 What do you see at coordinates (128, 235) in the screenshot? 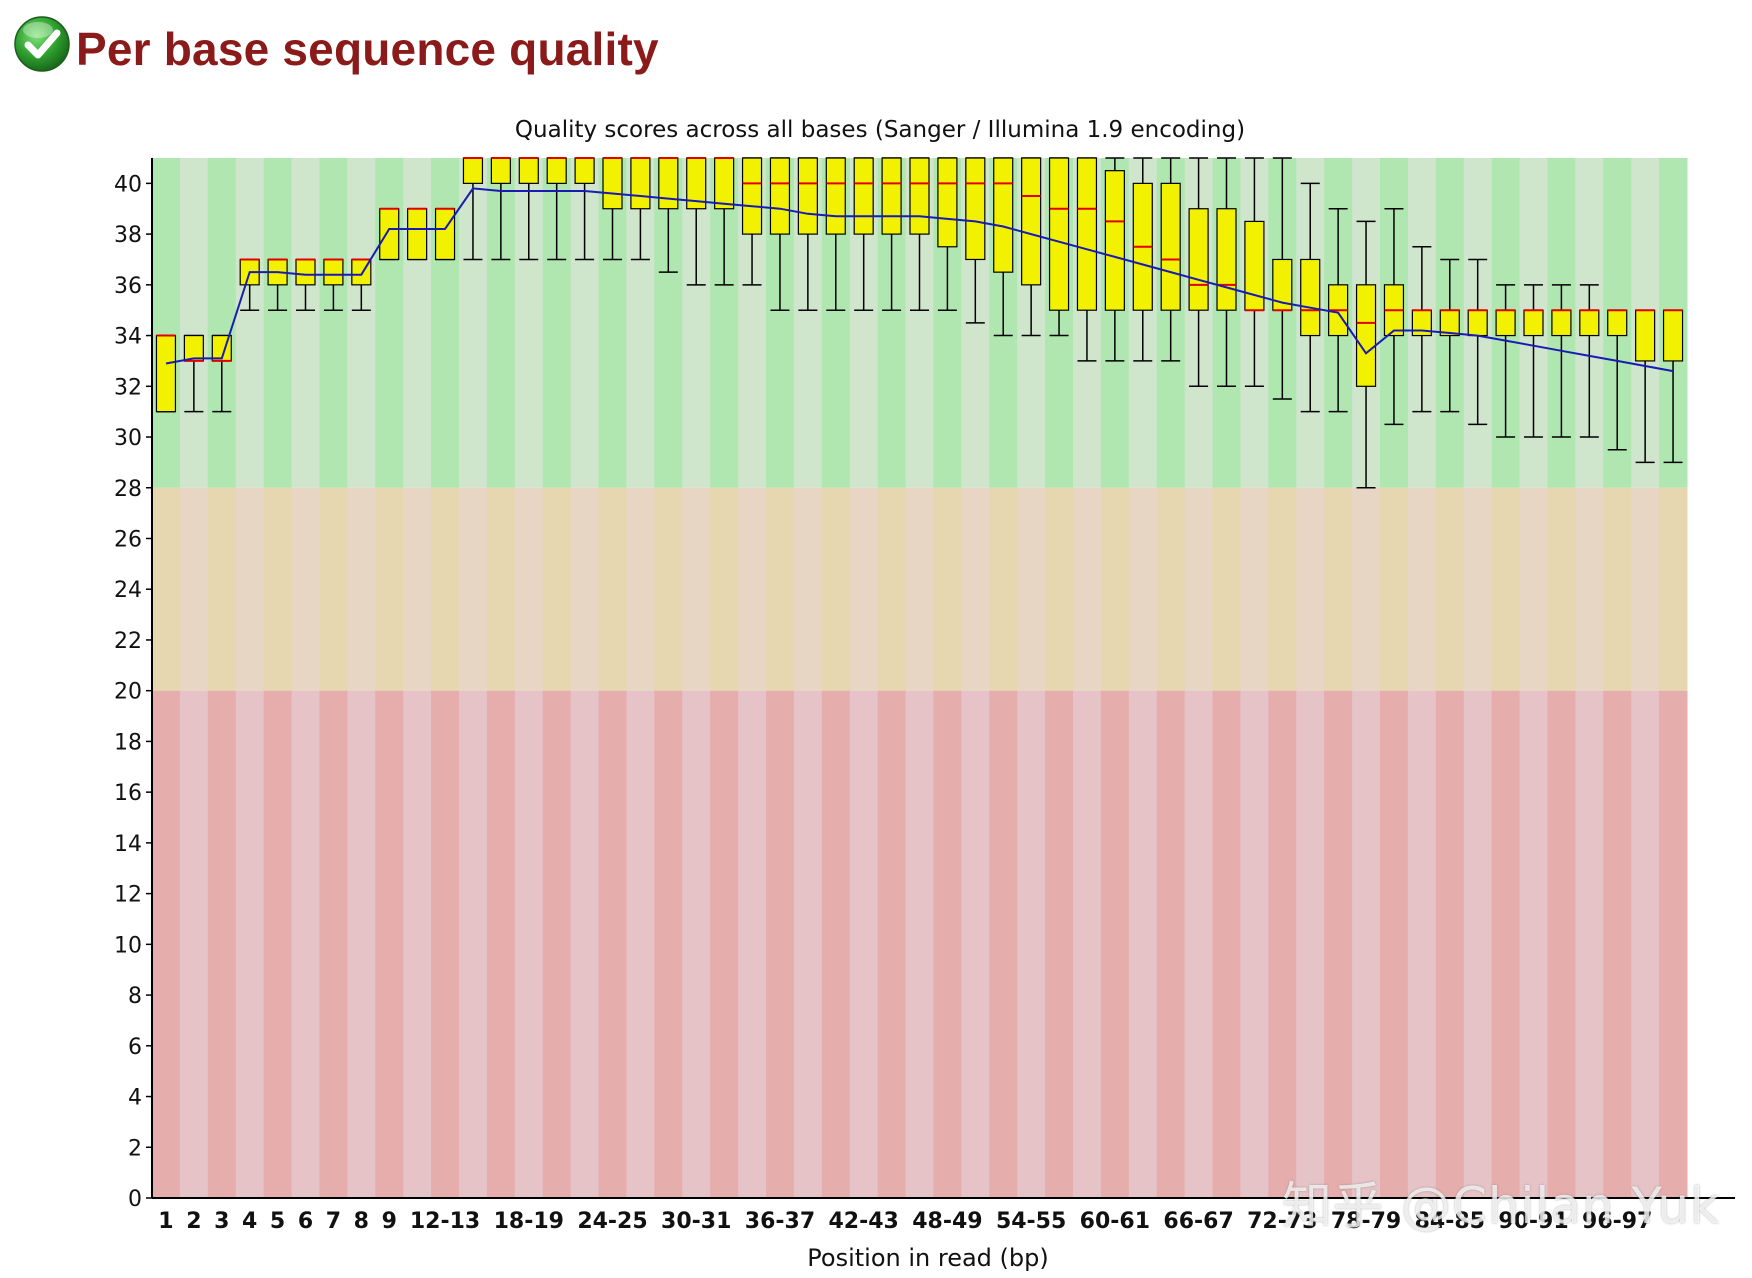
I see `y-tick-label: 38` at bounding box center [128, 235].